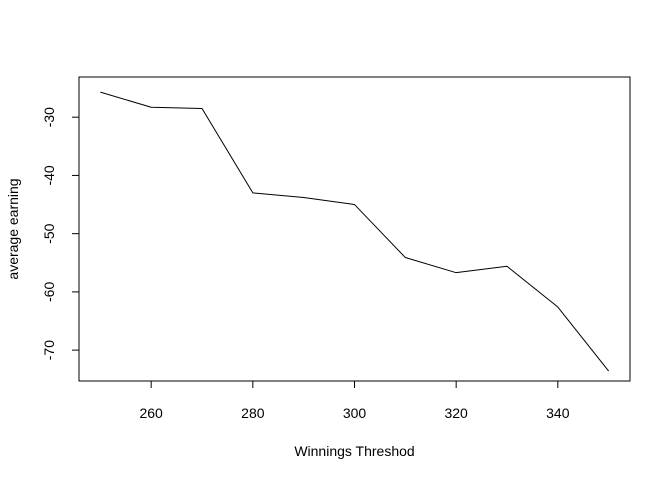 This screenshot has width=672, height=485. Describe the element at coordinates (355, 413) in the screenshot. I see `x-tick-label: 300` at that location.